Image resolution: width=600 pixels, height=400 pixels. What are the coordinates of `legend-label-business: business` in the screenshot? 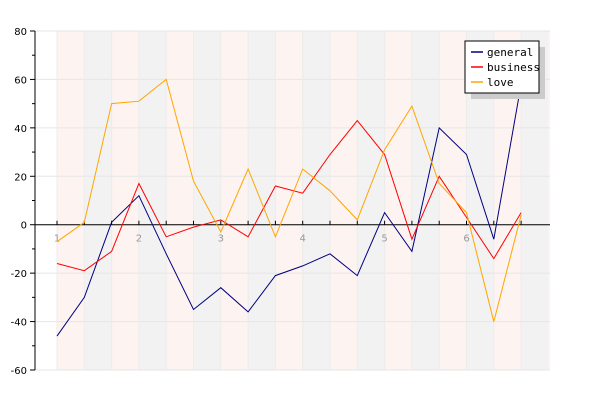 It's located at (513, 67).